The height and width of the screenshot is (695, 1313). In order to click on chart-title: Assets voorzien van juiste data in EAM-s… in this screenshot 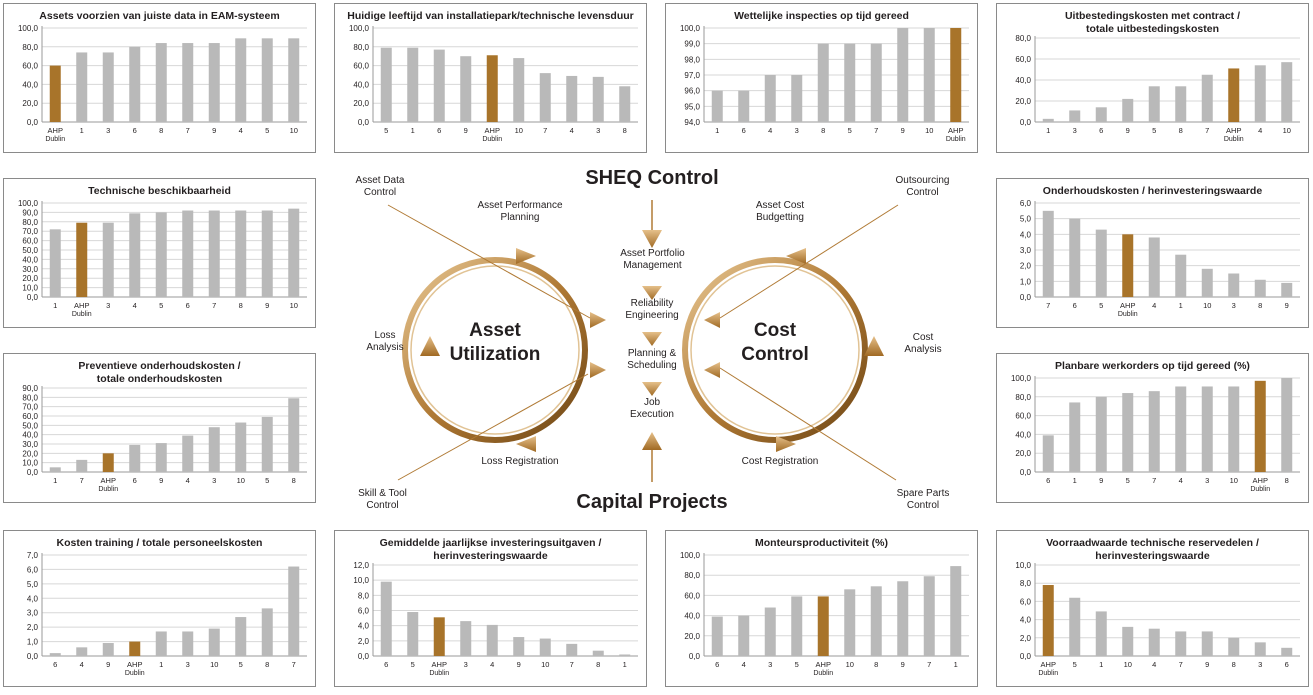, I will do `click(159, 16)`.